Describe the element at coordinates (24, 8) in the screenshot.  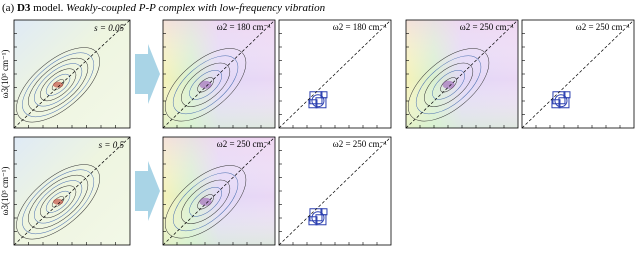
I see `caption-model: D3` at that location.